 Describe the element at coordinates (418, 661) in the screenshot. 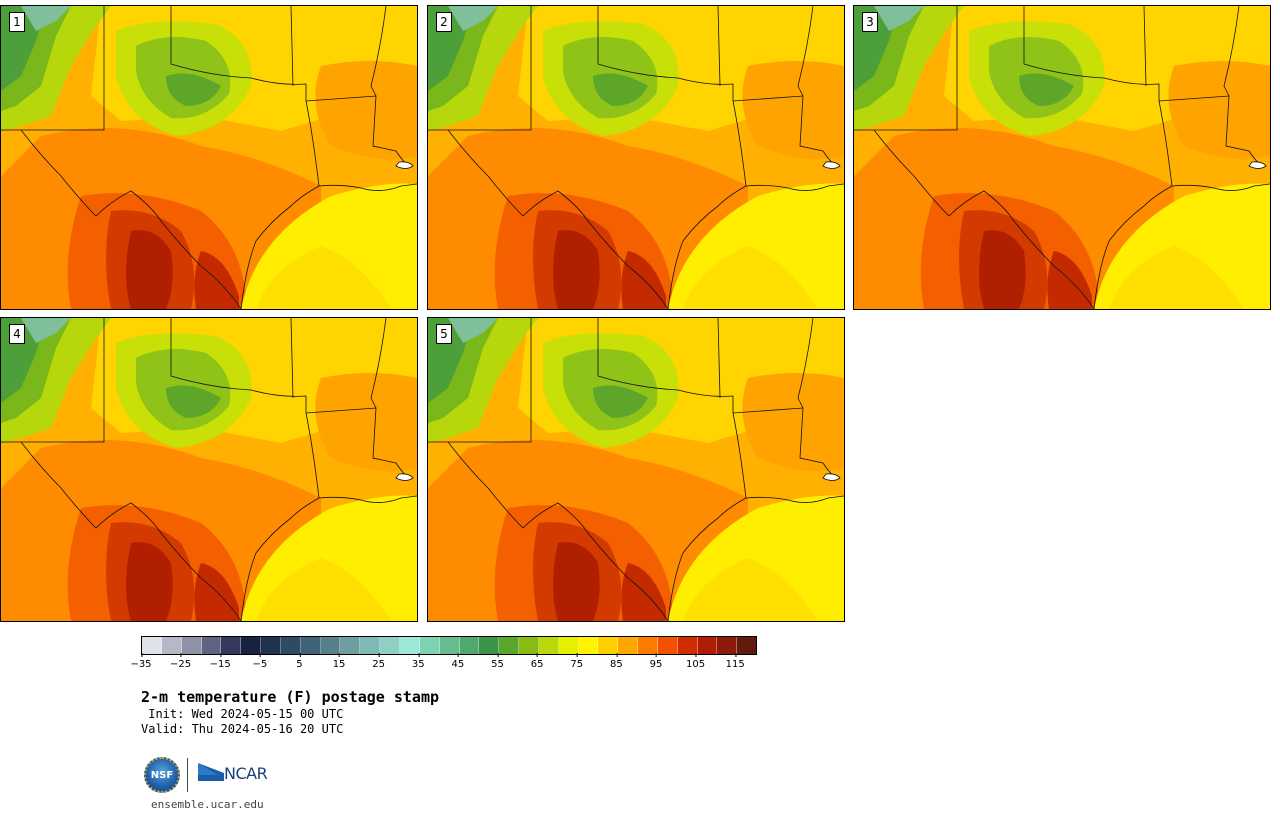

I see `colorbar-tick-label: 35` at that location.